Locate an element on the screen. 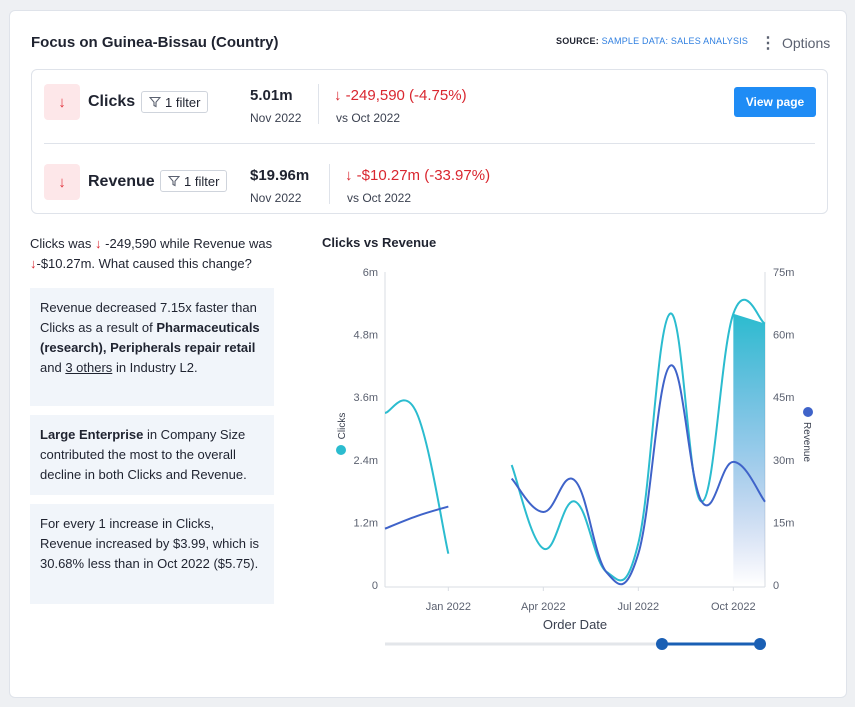  insight-text: and is located at coordinates (51, 367).